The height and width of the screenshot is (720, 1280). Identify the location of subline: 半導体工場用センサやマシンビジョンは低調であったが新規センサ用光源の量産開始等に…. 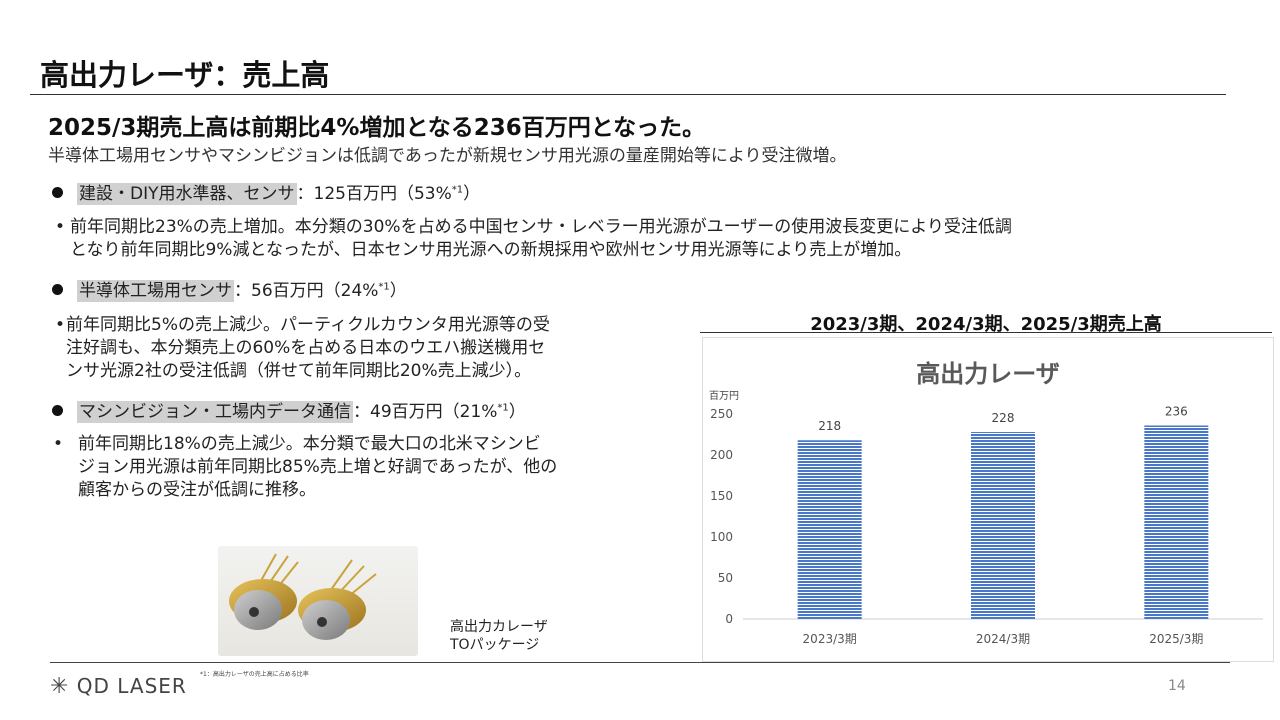
(447, 156).